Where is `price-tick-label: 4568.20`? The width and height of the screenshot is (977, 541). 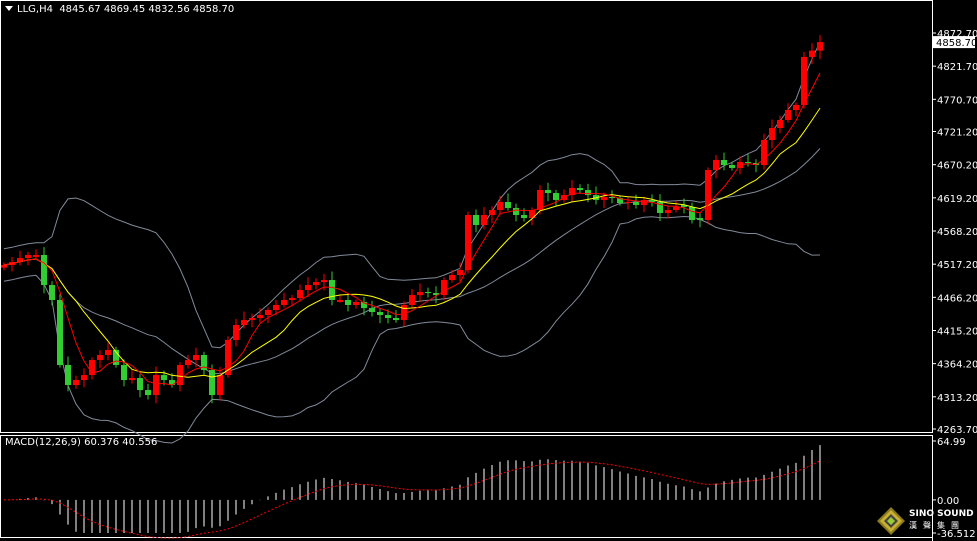
price-tick-label: 4568.20 is located at coordinates (957, 232).